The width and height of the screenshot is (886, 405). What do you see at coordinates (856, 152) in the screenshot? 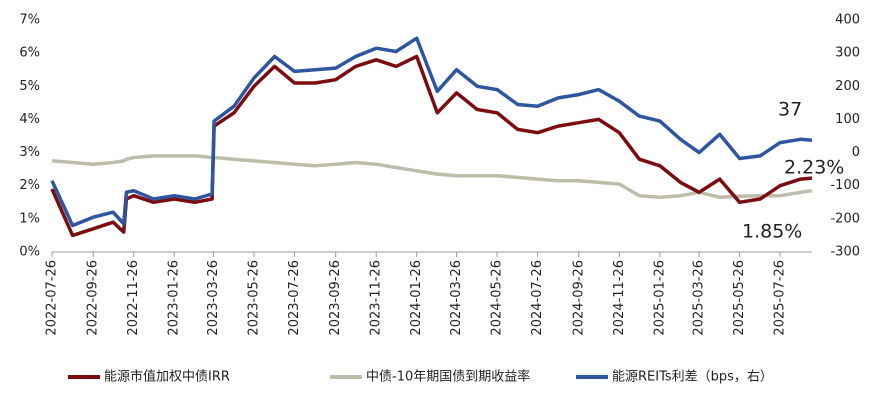
I see `y2-tick-label: 0` at bounding box center [856, 152].